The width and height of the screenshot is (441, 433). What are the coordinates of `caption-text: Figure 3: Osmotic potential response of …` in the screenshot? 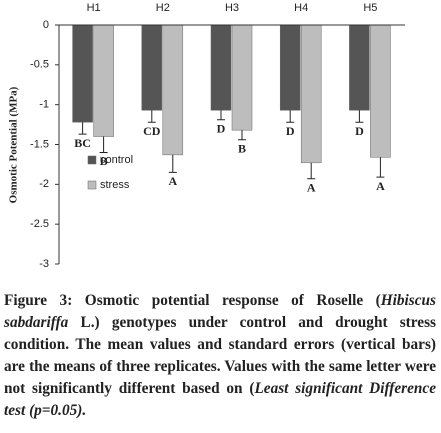 It's located at (192, 300).